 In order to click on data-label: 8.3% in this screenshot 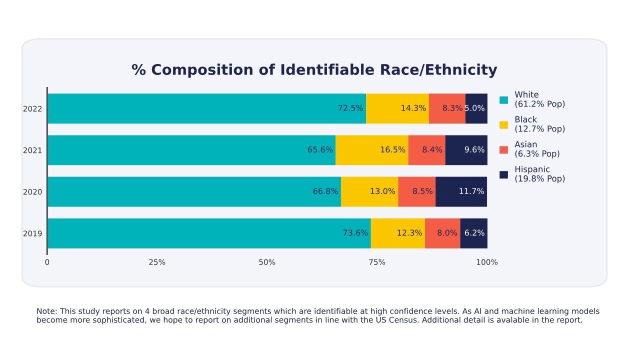, I will do `click(452, 107)`.